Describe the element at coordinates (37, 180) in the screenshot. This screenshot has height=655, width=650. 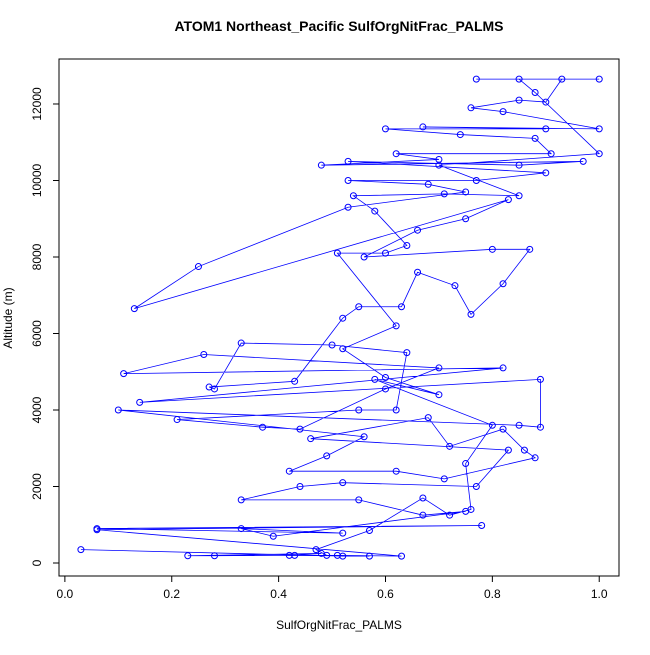
I see `y-tick-label: 10000` at that location.